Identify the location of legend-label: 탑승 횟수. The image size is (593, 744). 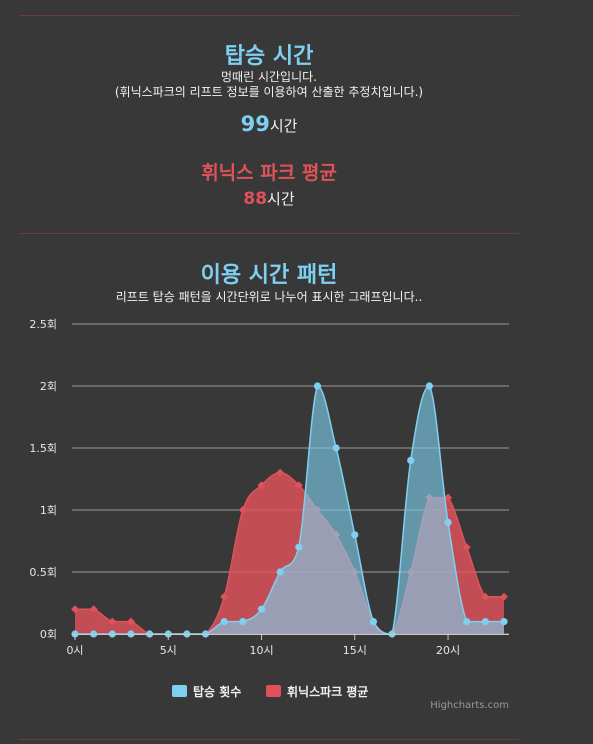
(217, 691).